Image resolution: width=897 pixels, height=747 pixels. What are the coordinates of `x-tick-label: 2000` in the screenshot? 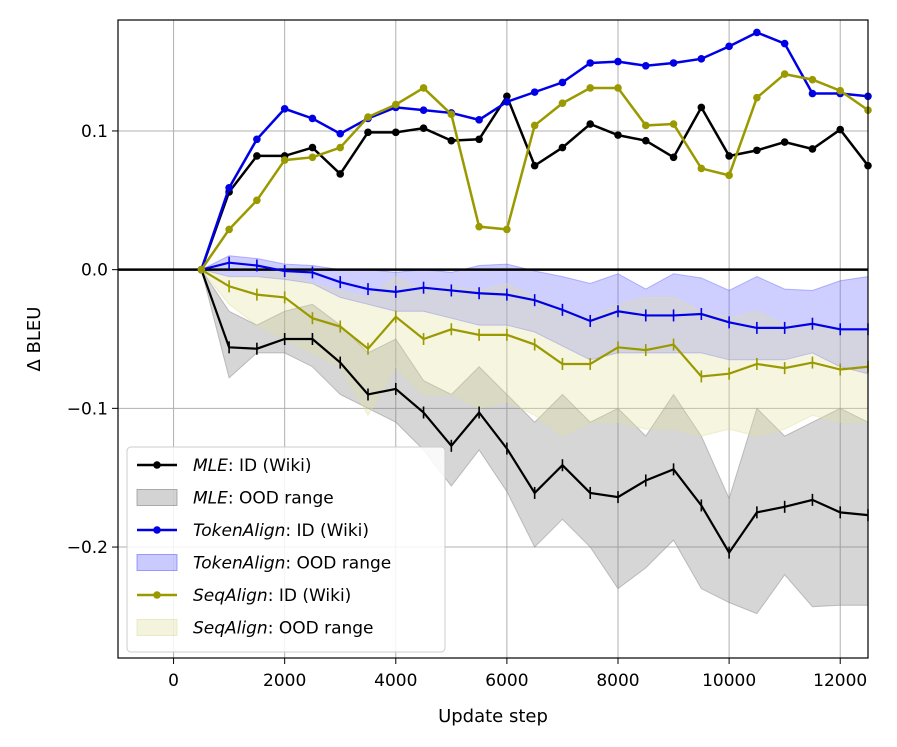 It's located at (284, 681).